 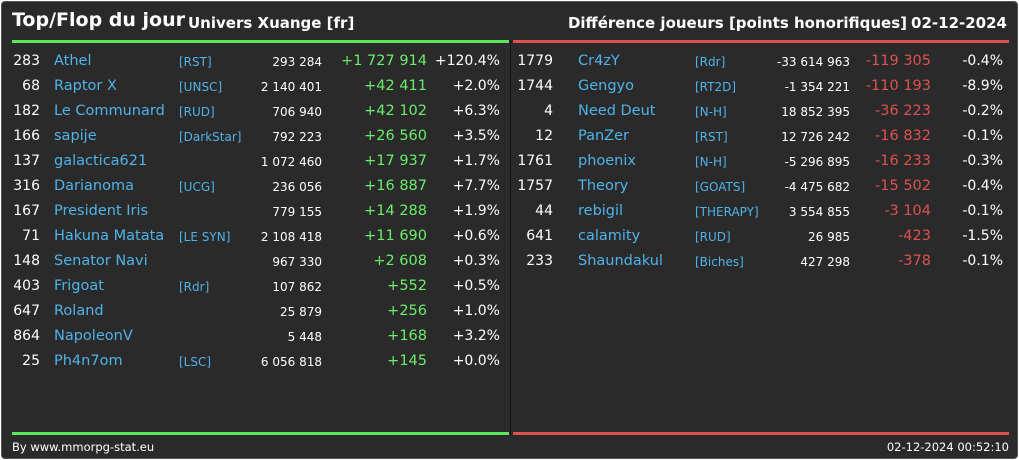 What do you see at coordinates (291, 162) in the screenshot?
I see `player-points: 1 072 460` at bounding box center [291, 162].